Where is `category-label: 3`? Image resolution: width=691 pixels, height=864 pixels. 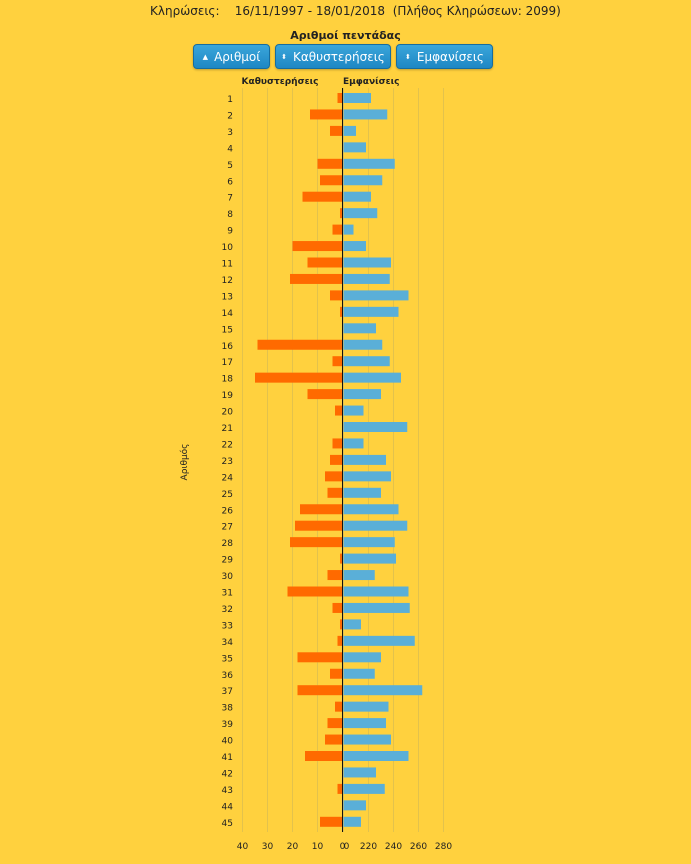
category-label: 3 is located at coordinates (230, 133).